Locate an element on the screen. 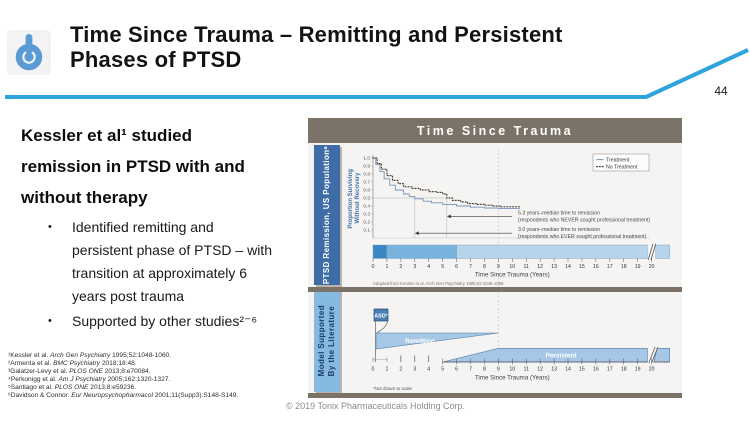 This screenshot has width=750, height=421. sidebar-top-label: PTSD Remission, US Populationᵃ is located at coordinates (326, 215).